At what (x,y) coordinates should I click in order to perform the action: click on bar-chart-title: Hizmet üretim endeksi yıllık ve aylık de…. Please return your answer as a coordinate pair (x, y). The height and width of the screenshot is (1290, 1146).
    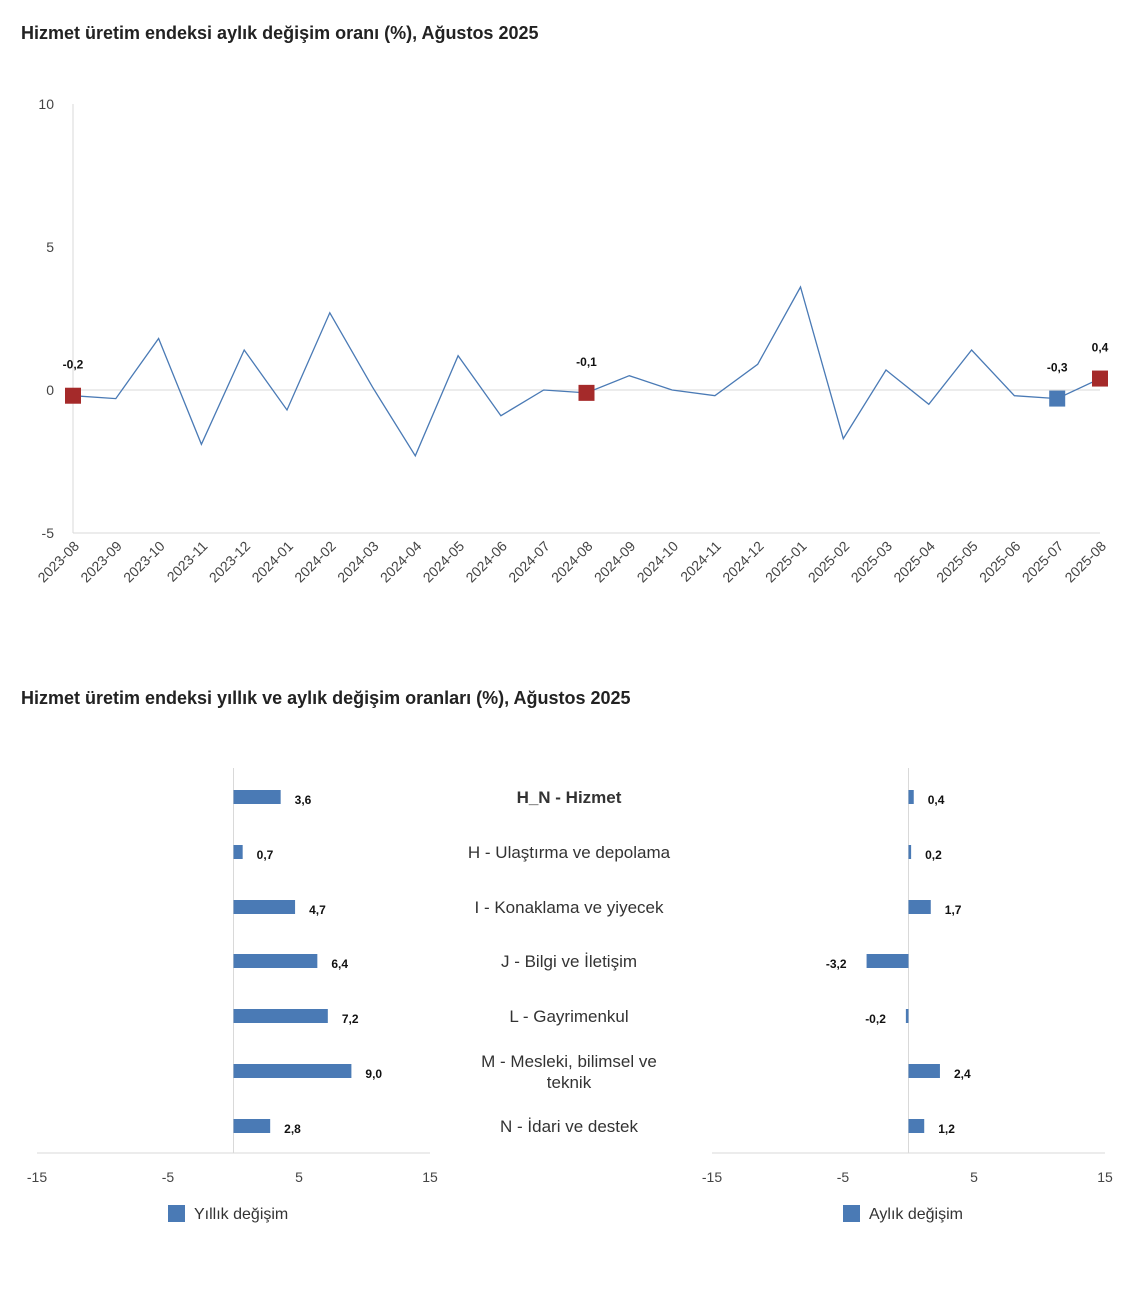
    Looking at the image, I should click on (326, 698).